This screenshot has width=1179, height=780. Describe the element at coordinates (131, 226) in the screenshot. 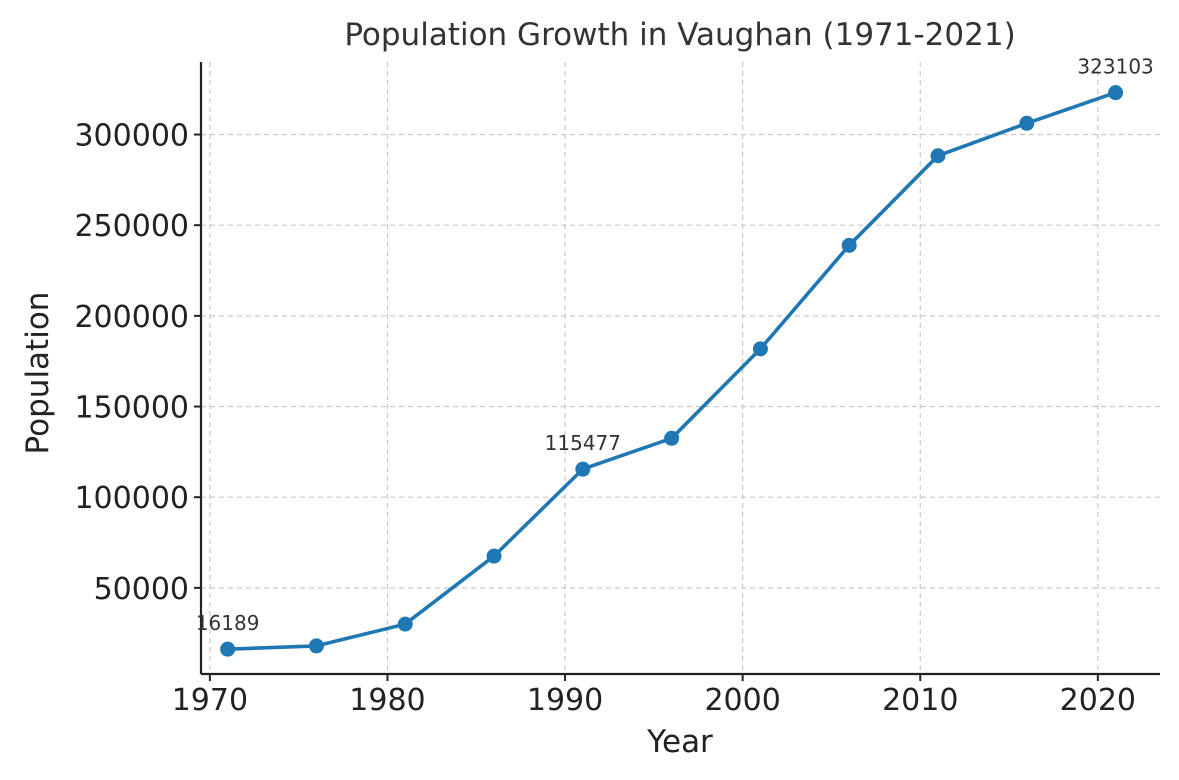

I see `y-tick-label: 250000` at that location.